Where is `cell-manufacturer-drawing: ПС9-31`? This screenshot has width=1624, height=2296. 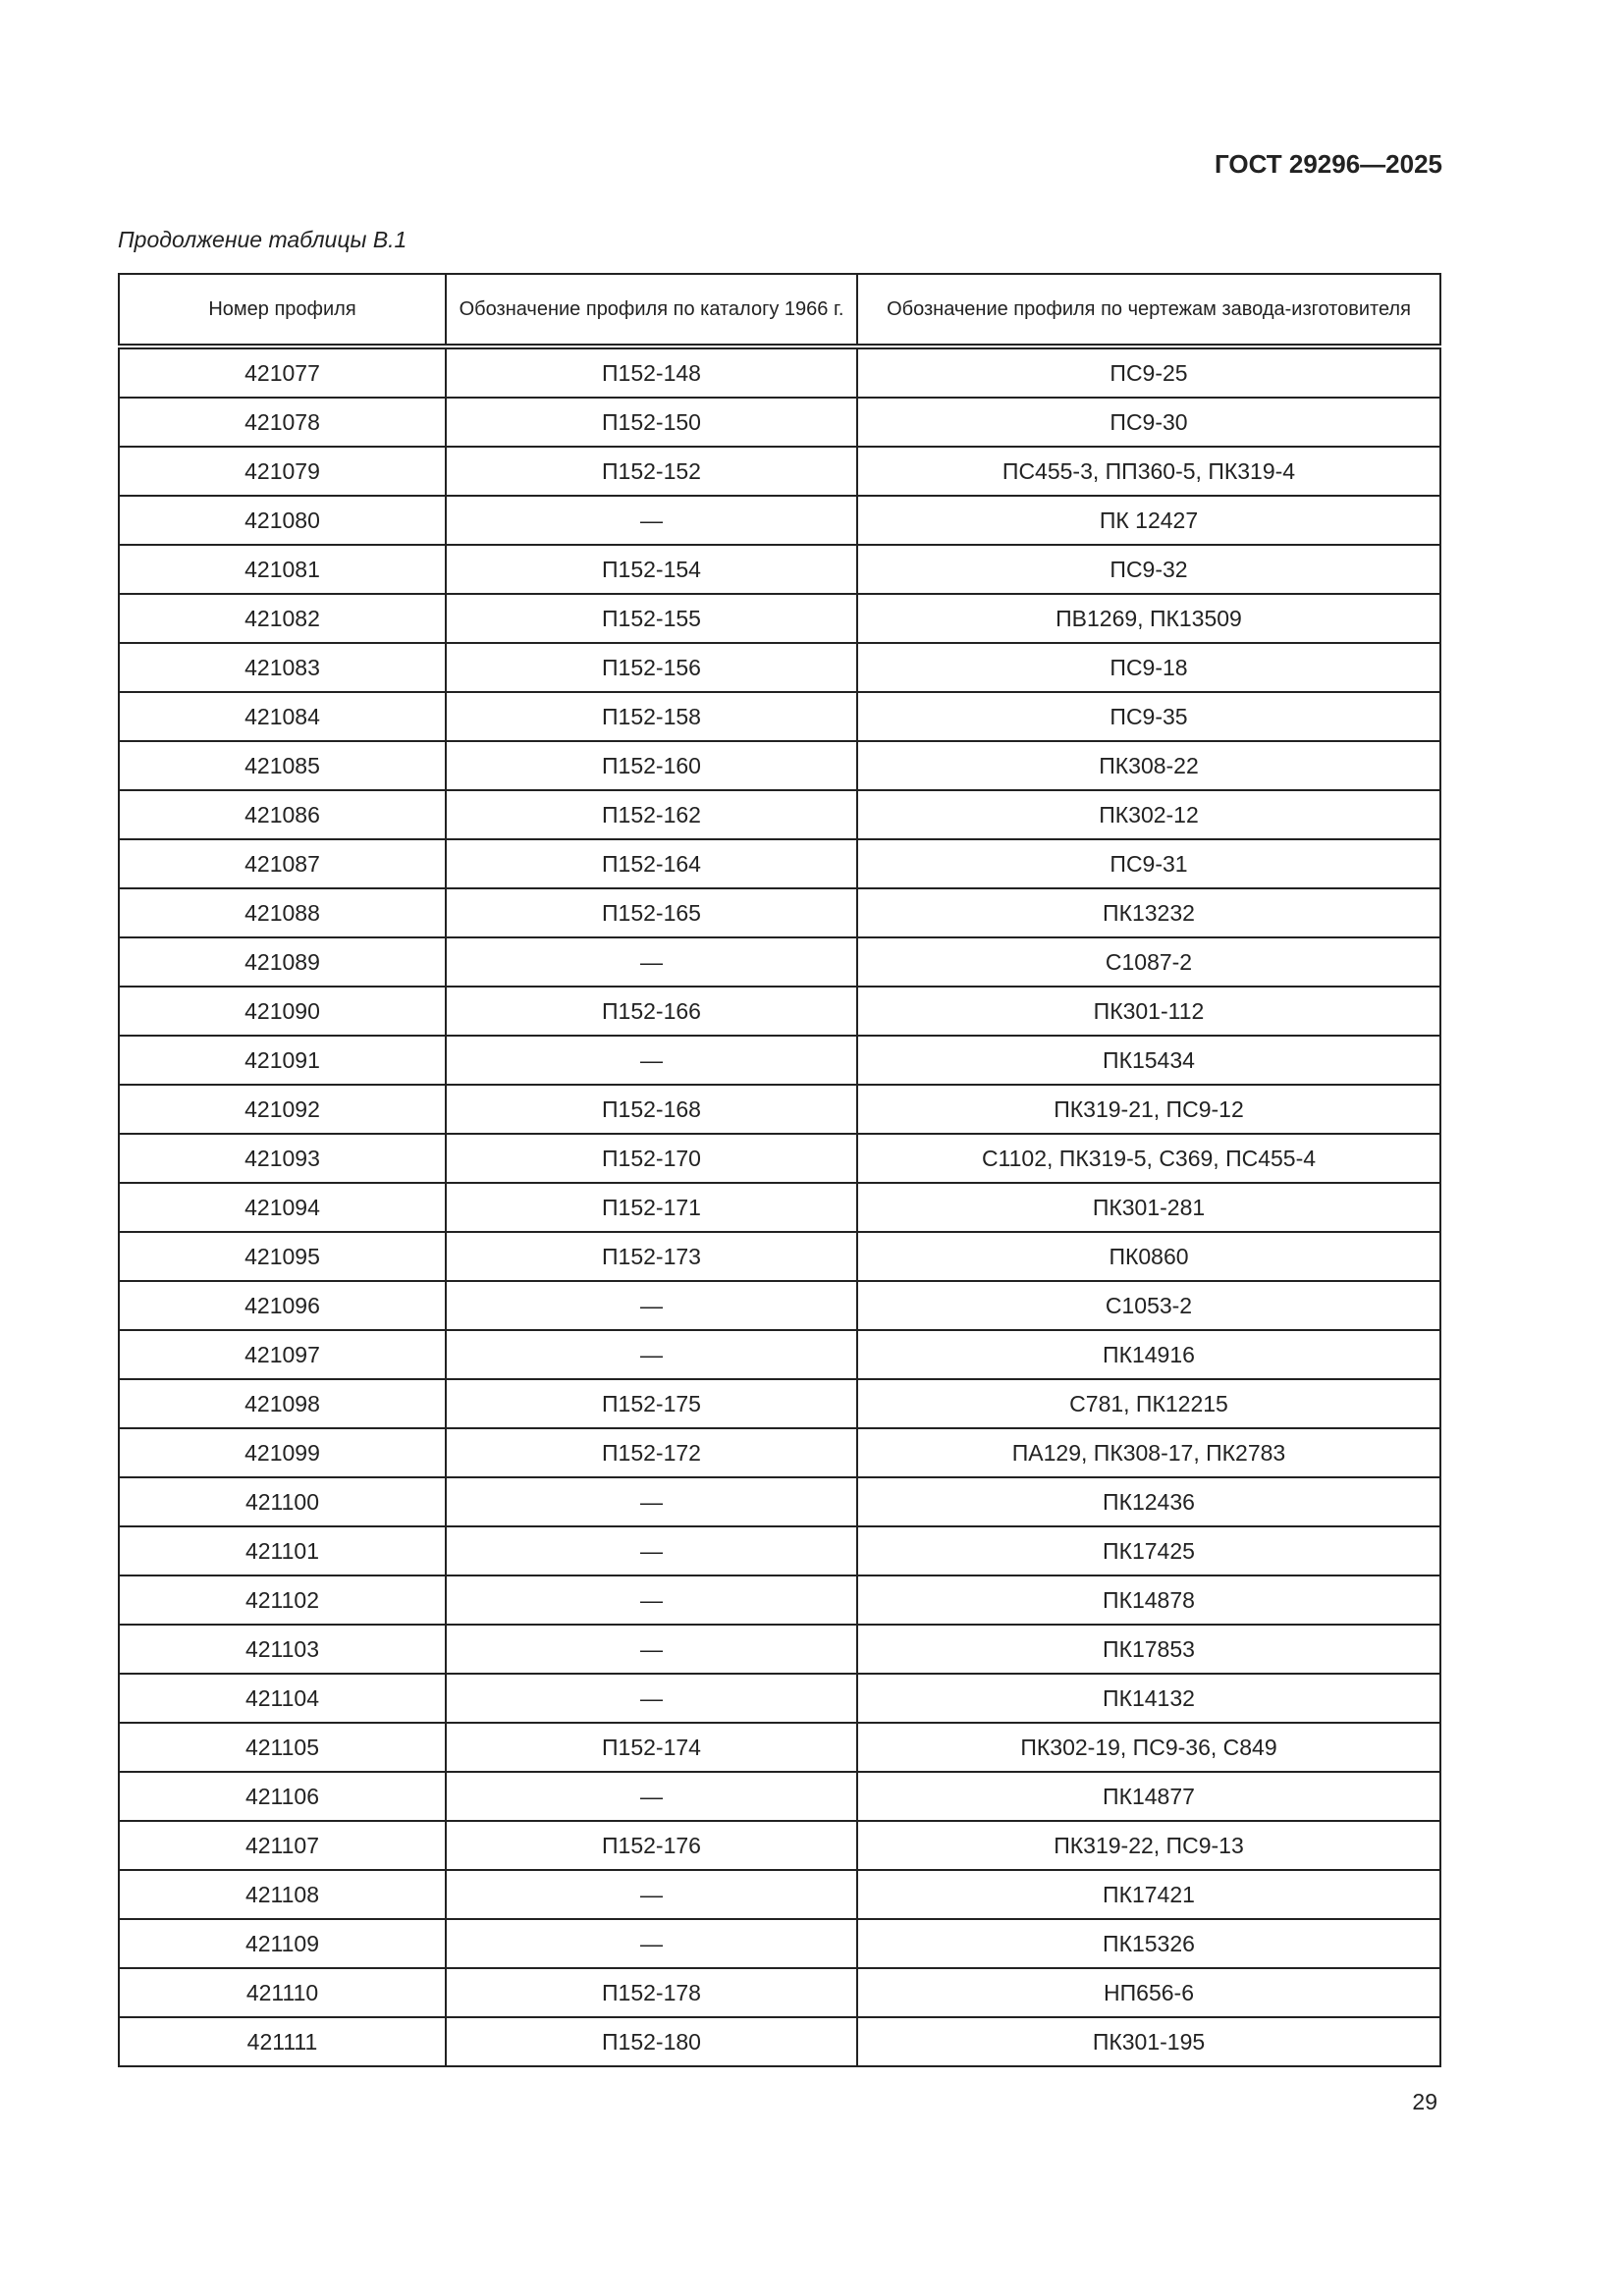 cell-manufacturer-drawing: ПС9-31 is located at coordinates (1148, 864).